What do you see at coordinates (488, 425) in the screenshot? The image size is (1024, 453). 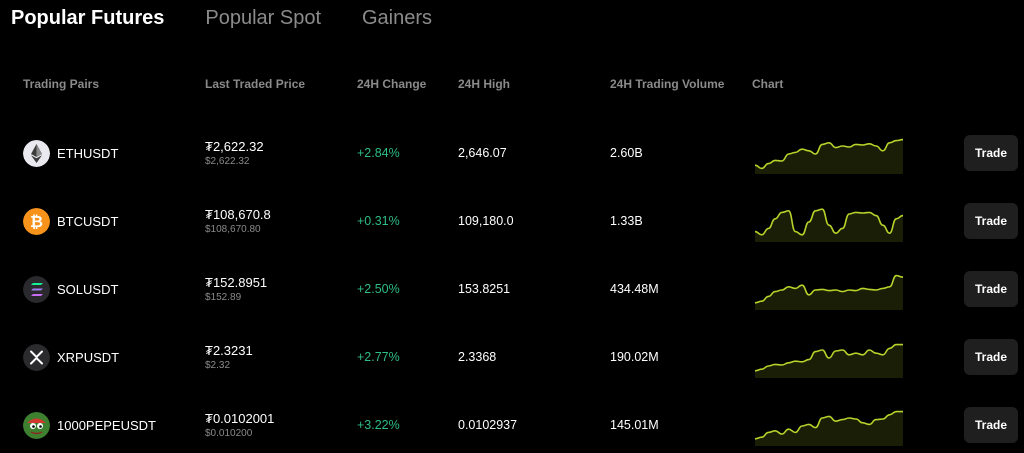 I see `high-24h: 0.0102937` at bounding box center [488, 425].